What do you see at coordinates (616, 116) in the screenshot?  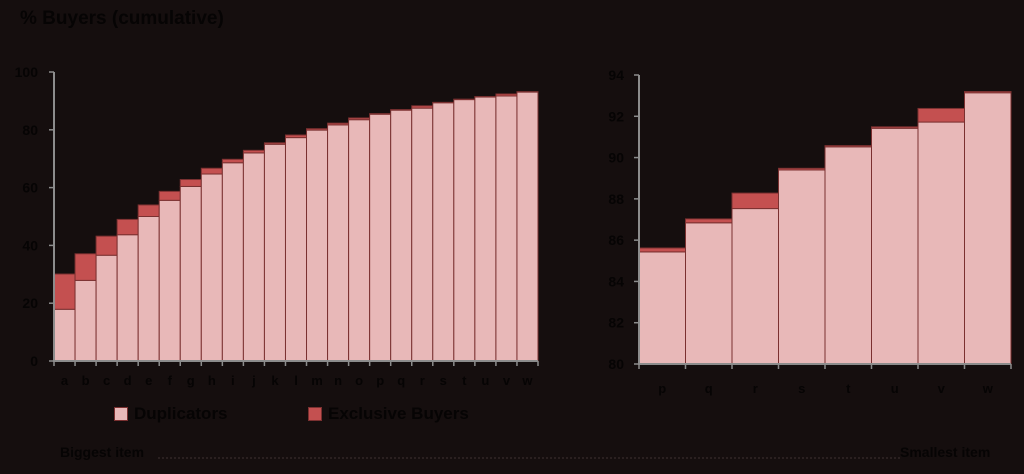 I see `y-tick-label: 92` at bounding box center [616, 116].